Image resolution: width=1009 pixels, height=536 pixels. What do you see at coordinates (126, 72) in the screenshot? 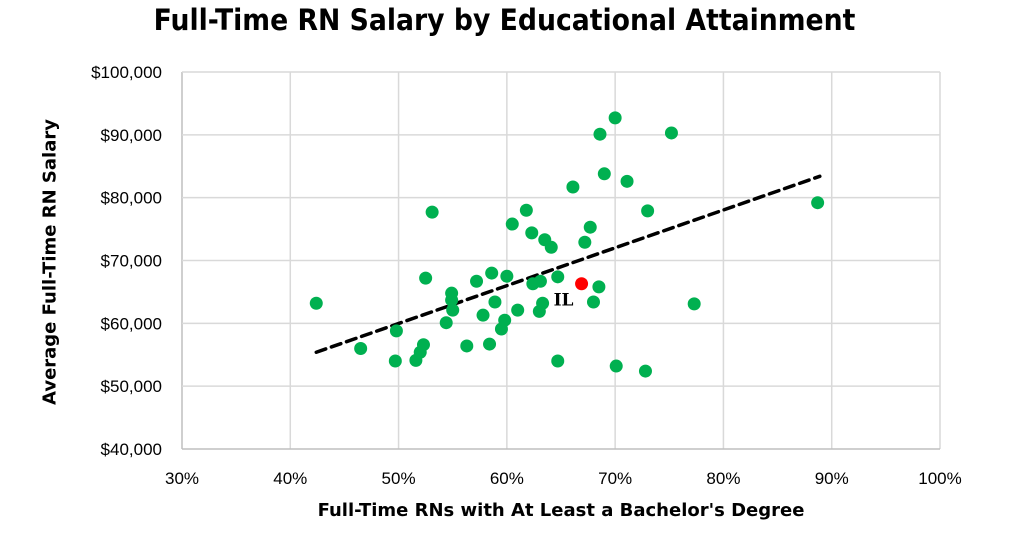
I see `y-tick-label: $100,000` at bounding box center [126, 72].